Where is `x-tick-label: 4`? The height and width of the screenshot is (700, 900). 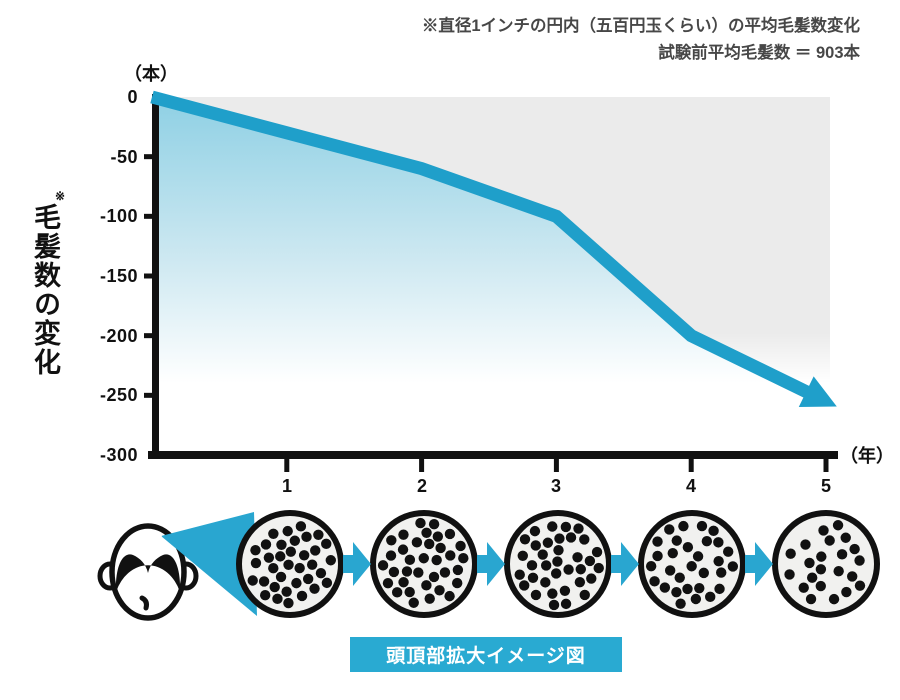 x-tick-label: 4 is located at coordinates (690, 486).